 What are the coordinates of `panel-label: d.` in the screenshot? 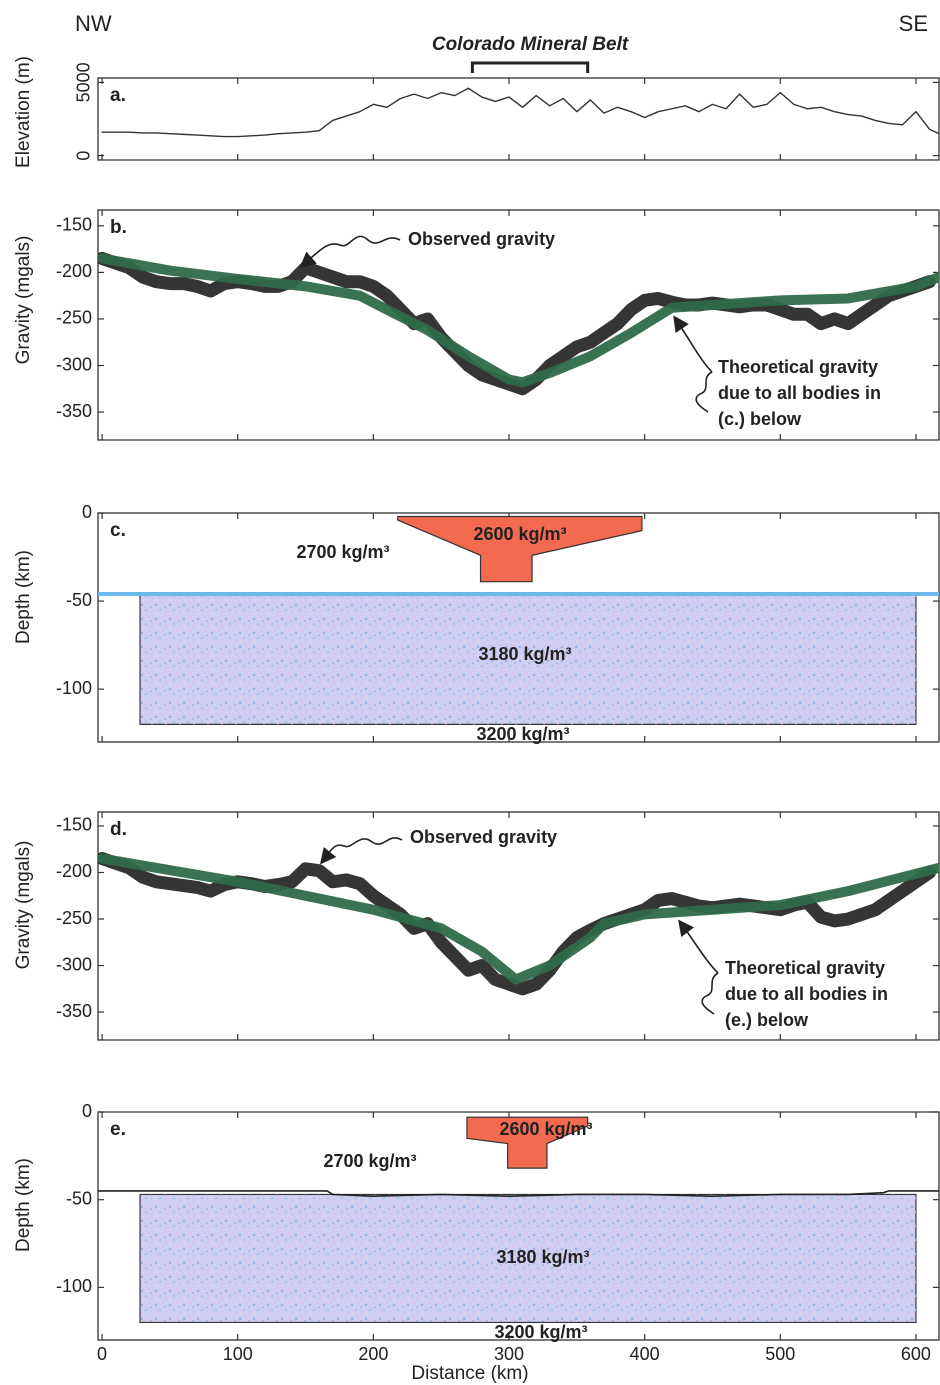 It's located at (118, 829).